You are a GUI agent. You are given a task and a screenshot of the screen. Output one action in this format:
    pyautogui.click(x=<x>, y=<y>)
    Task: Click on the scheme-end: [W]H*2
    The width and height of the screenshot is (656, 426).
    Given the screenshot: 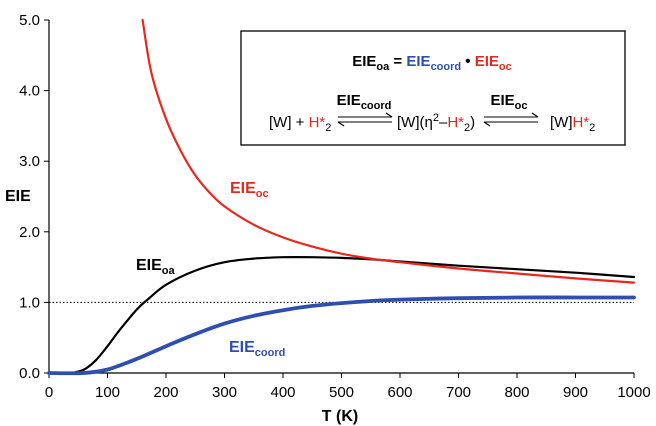 What is the action you would take?
    pyautogui.click(x=572, y=124)
    